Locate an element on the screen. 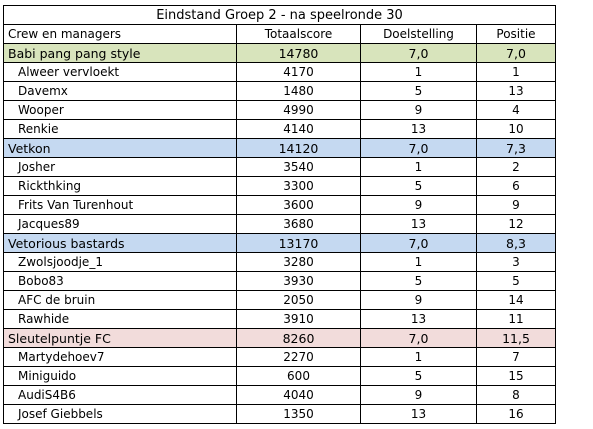 The image size is (593, 429). team-position: 11,5 is located at coordinates (516, 338).